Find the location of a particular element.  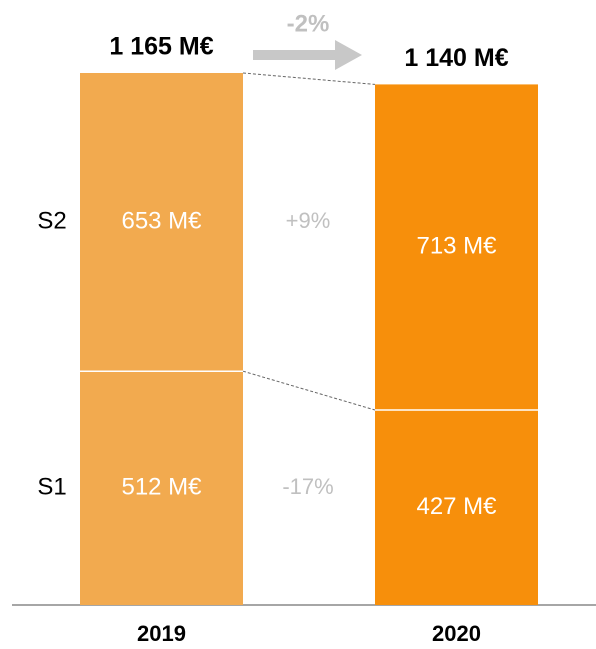

change-arrow is located at coordinates (307, 55).